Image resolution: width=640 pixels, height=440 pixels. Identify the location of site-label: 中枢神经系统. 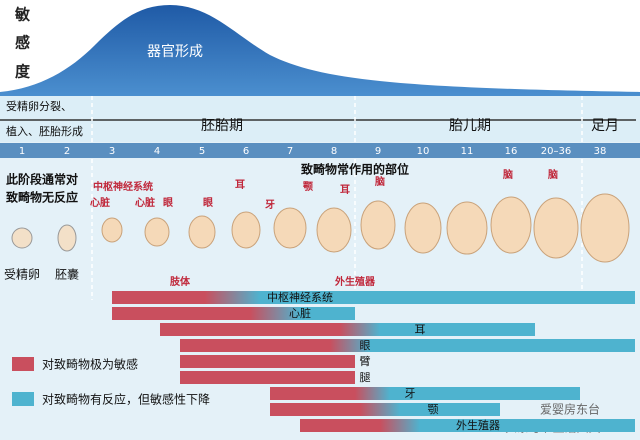
(123, 186).